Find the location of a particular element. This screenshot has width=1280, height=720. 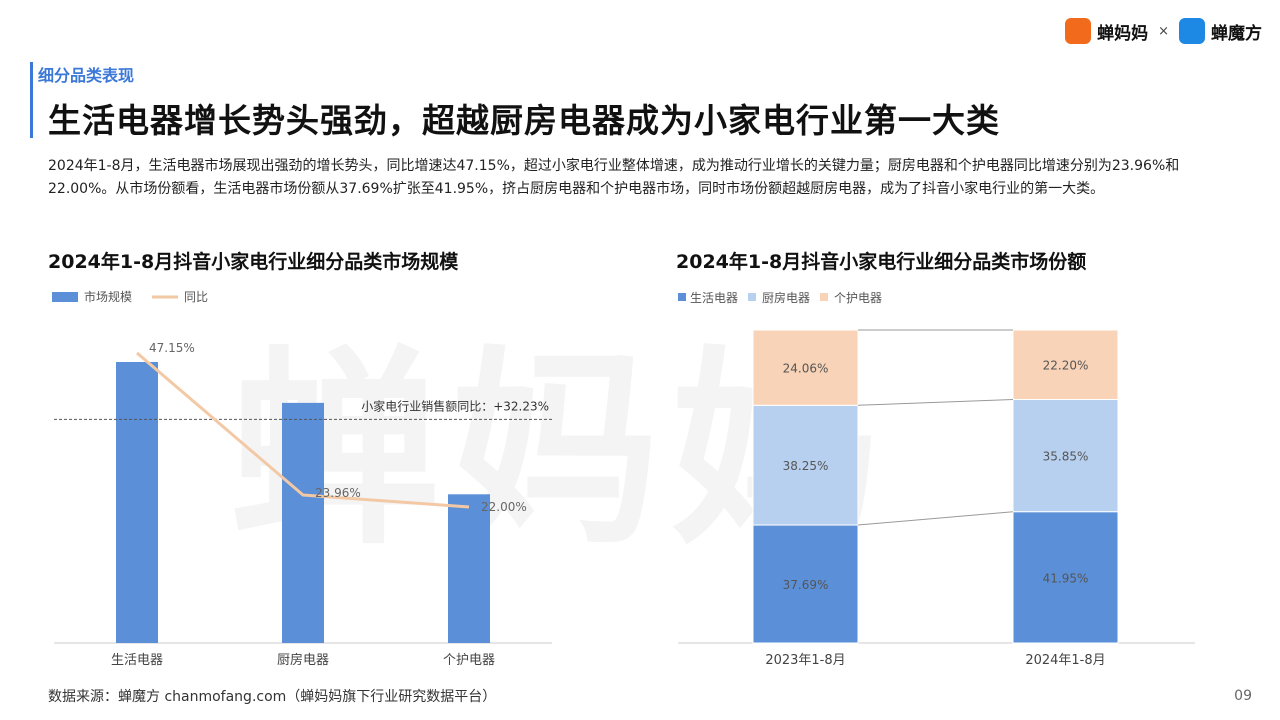

legend-label-1: 生活电器 is located at coordinates (714, 298).